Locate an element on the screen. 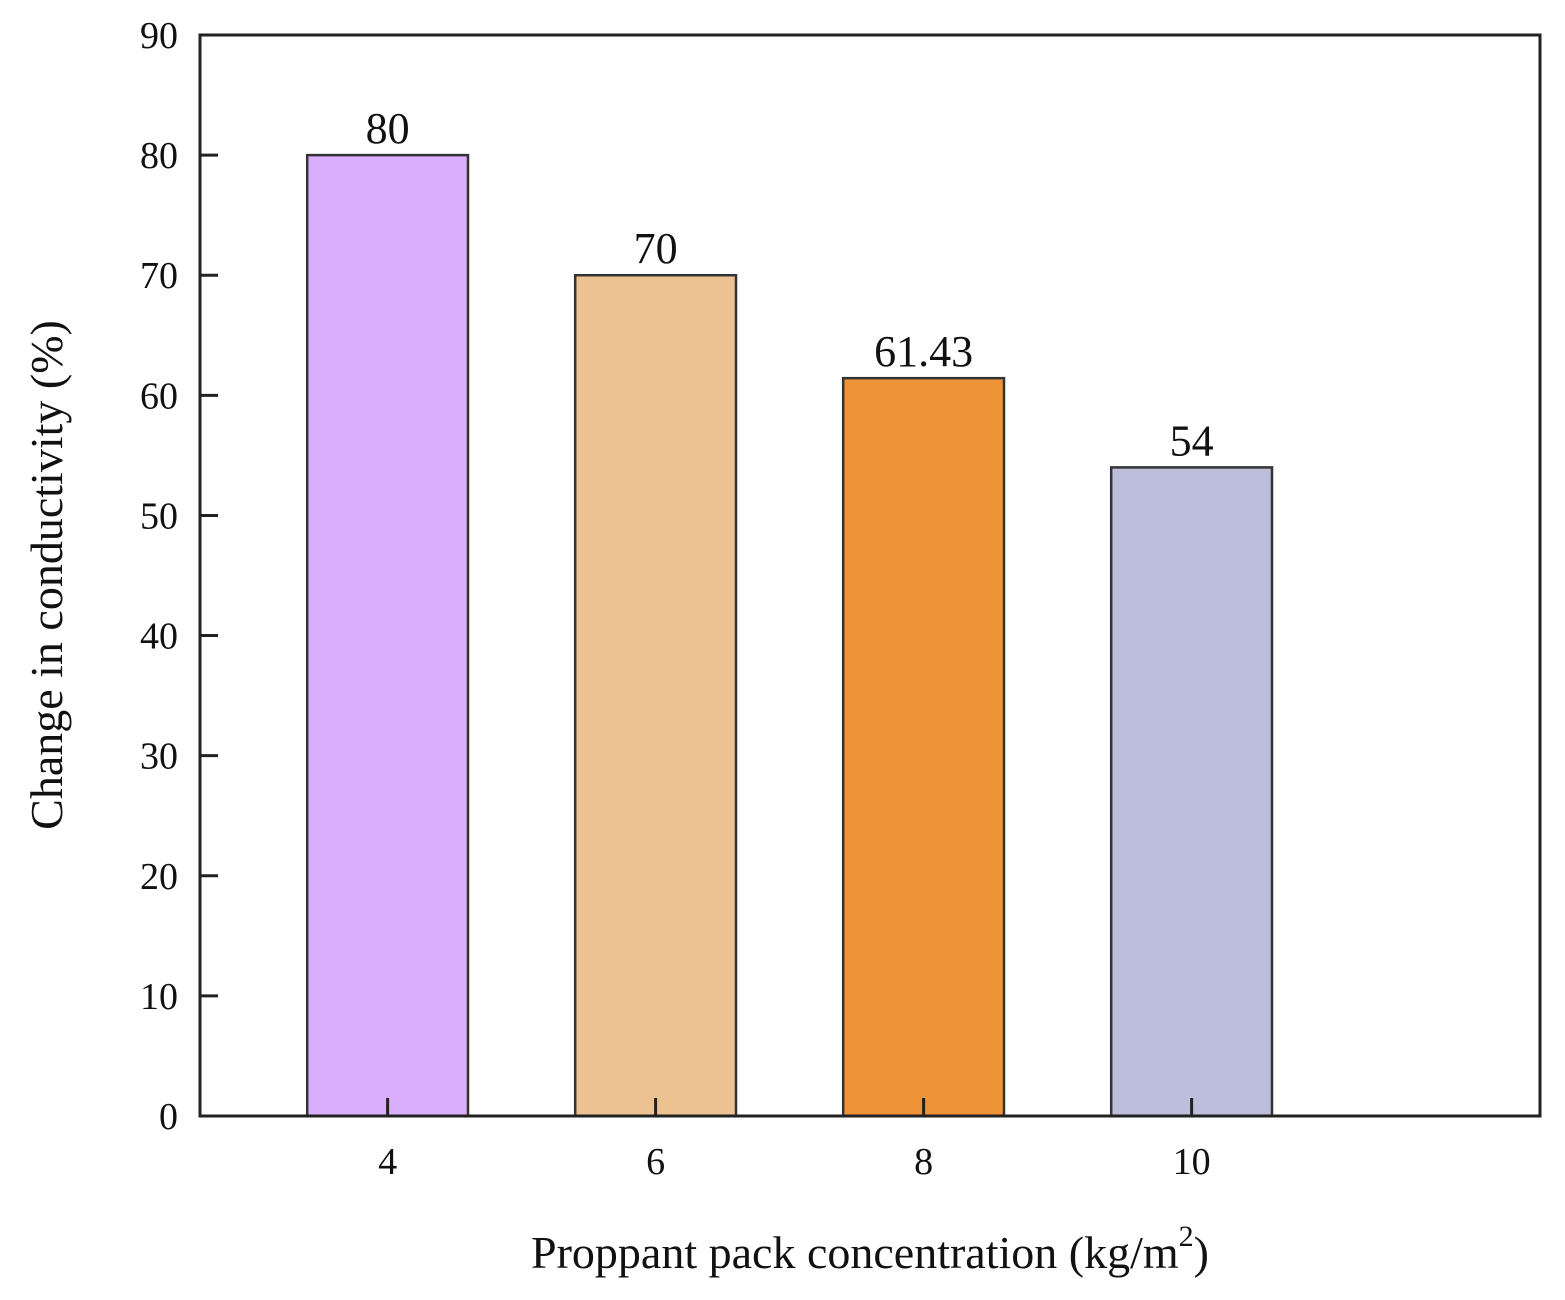 The width and height of the screenshot is (1565, 1300). y-tick-label-80: 80 is located at coordinates (159, 156).